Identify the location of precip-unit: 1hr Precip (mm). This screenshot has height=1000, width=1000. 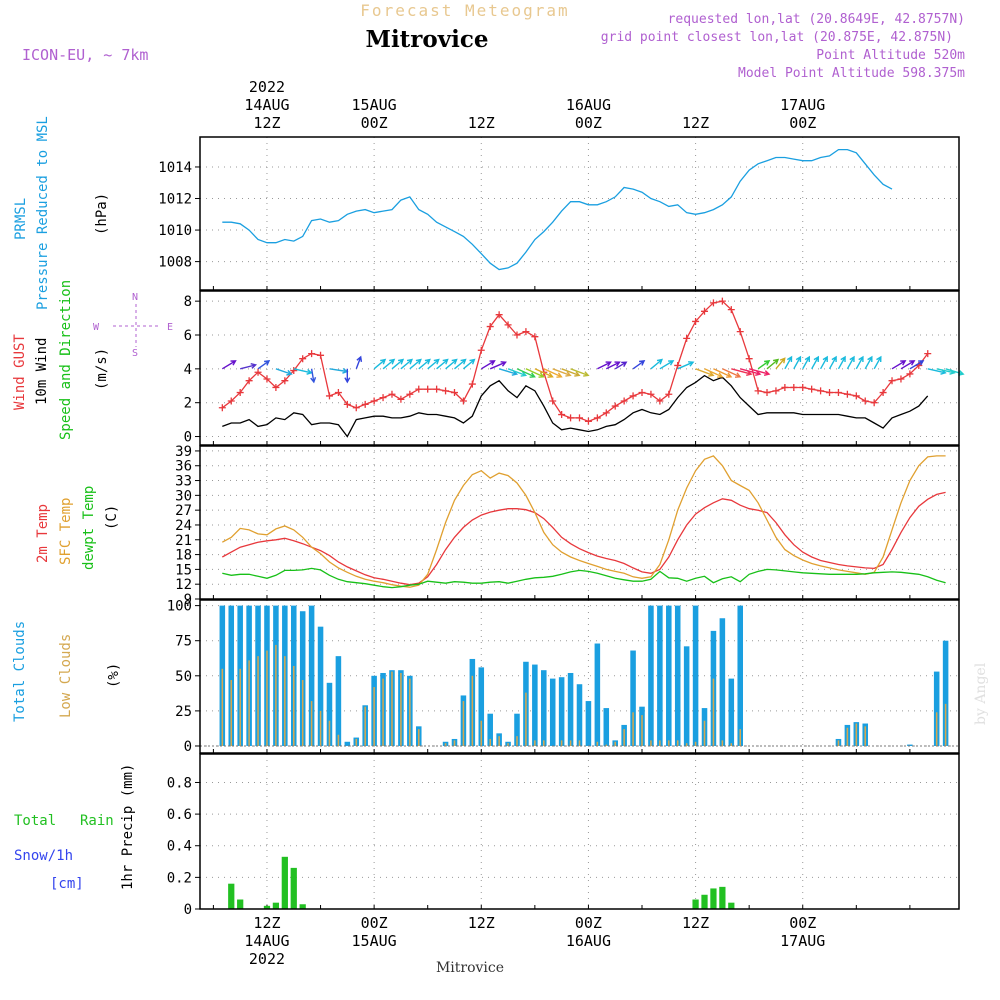
(128, 827).